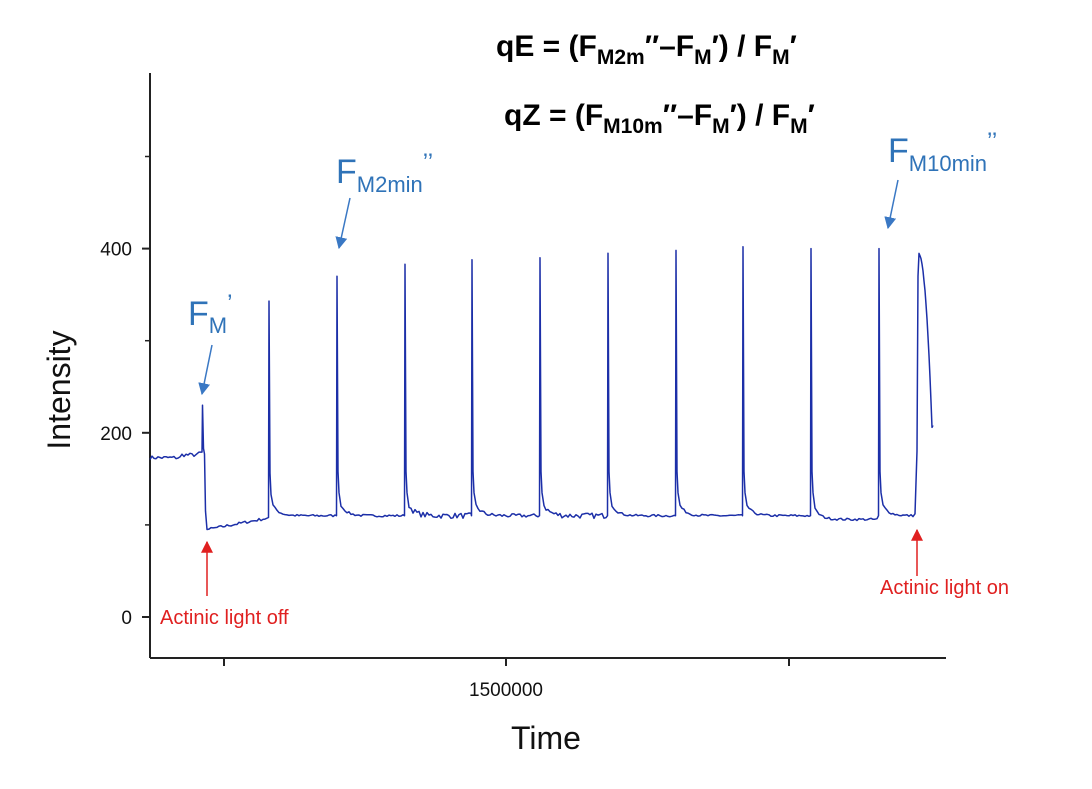  What do you see at coordinates (506, 690) in the screenshot?
I see `x-tick-label: 1500000` at bounding box center [506, 690].